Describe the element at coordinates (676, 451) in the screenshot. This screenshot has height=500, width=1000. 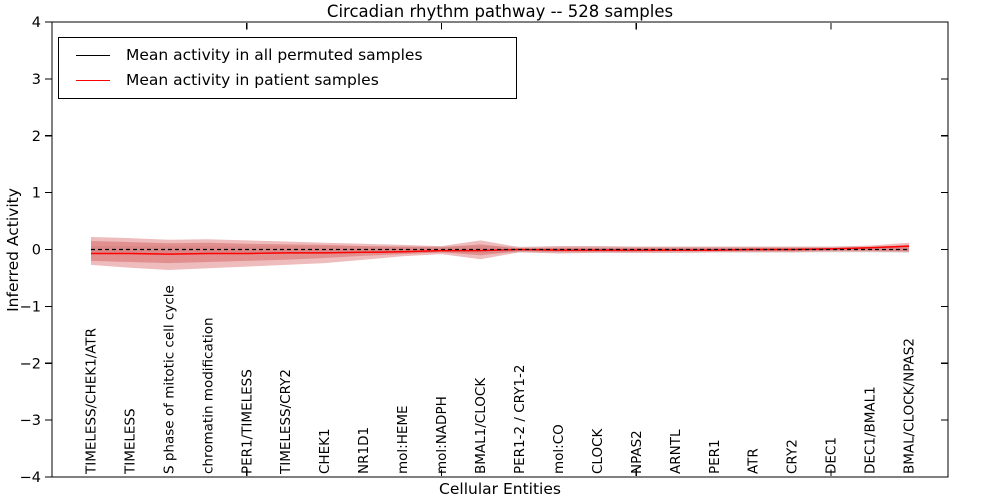
I see `x-entity-label: ARNTL` at that location.